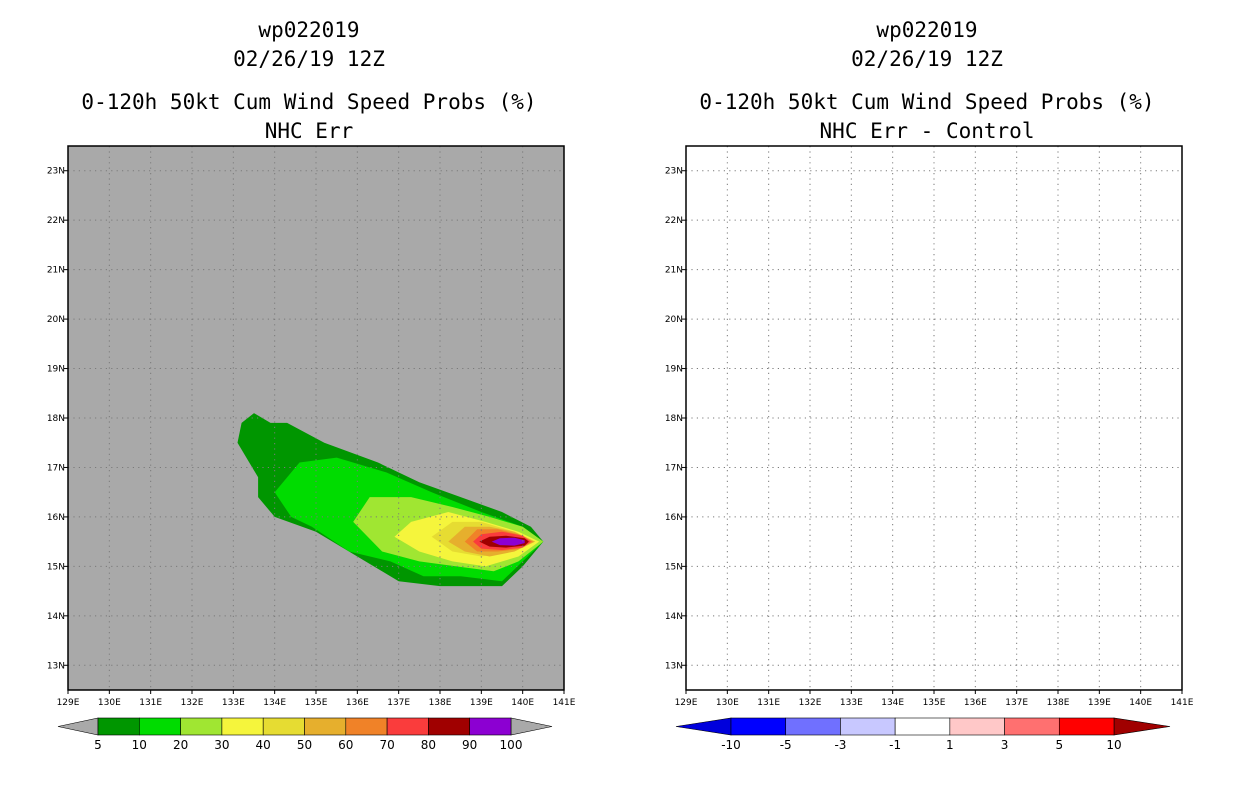 Image resolution: width=1236 pixels, height=800 pixels. Describe the element at coordinates (56, 370) in the screenshot. I see `y-tick-label: 19N` at that location.